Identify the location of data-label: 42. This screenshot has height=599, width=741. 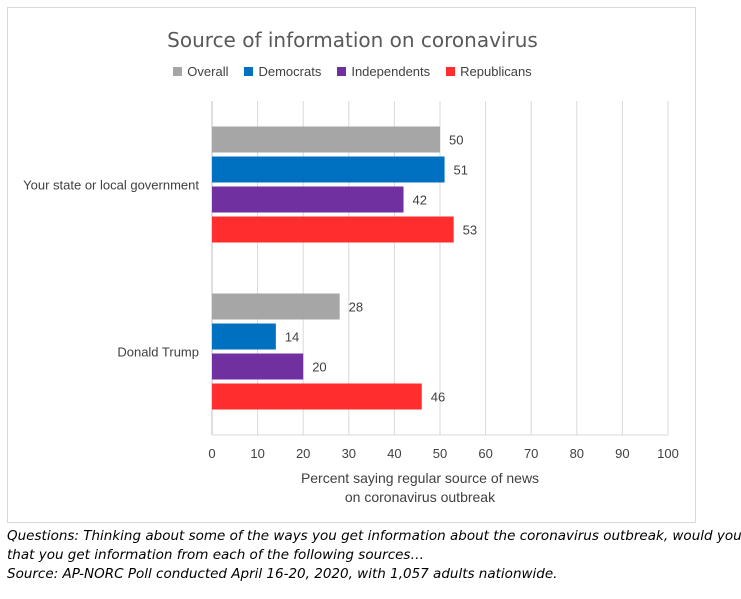
(420, 200).